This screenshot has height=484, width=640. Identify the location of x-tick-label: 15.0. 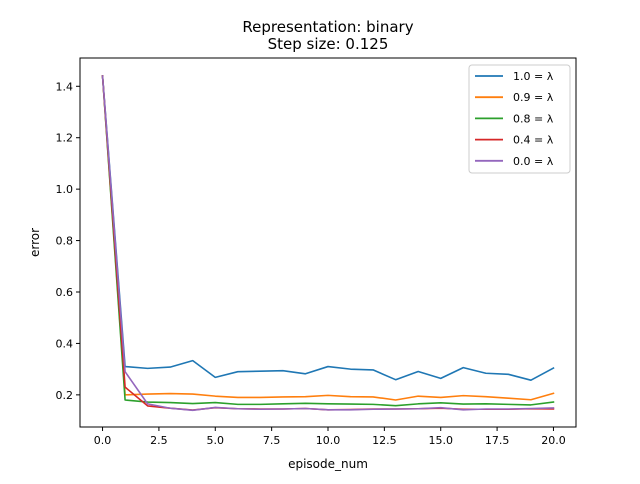
(440, 440).